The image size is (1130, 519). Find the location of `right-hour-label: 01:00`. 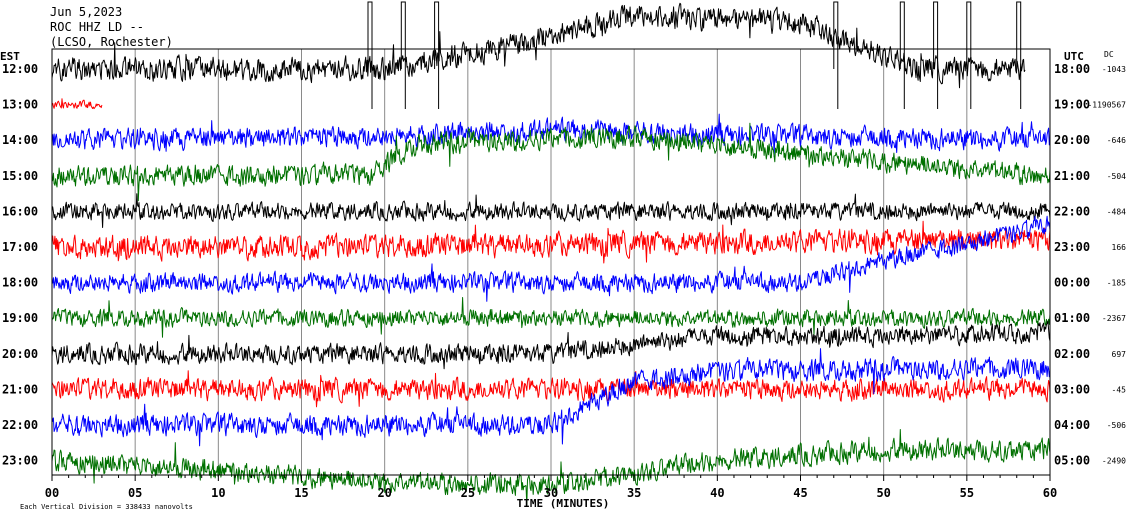

right-hour-label: 01:00 is located at coordinates (1072, 318).